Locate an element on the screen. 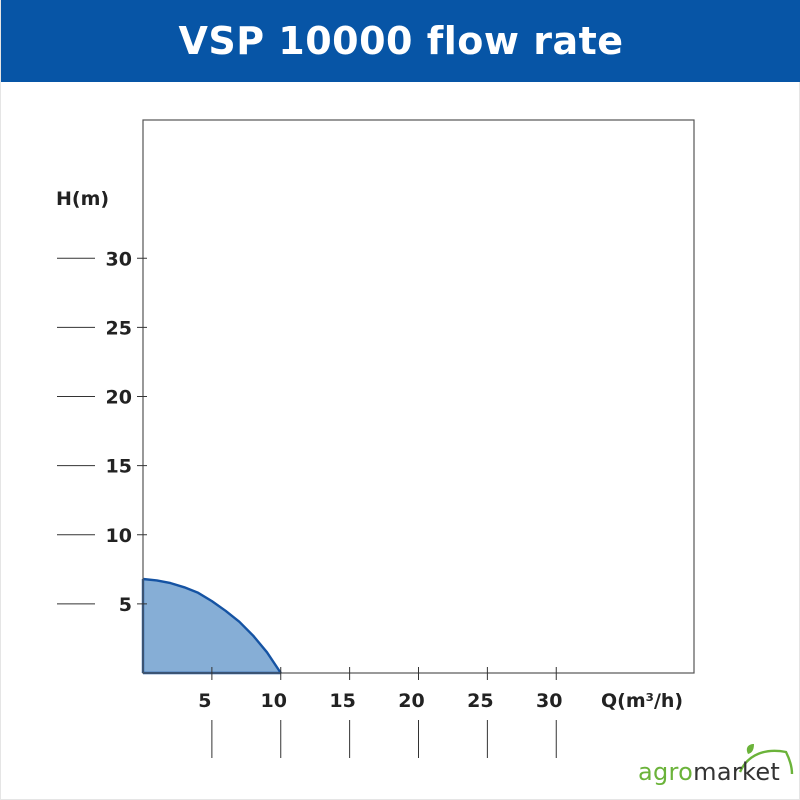 Image resolution: width=800 pixels, height=800 pixels. x-tick-label: 5 is located at coordinates (204, 701).